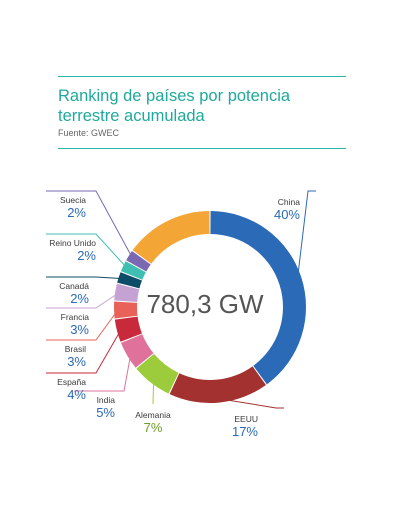 This screenshot has width=400, height=516. Describe the element at coordinates (245, 431) in the screenshot. I see `label-pct-eeuu: 17%` at that location.